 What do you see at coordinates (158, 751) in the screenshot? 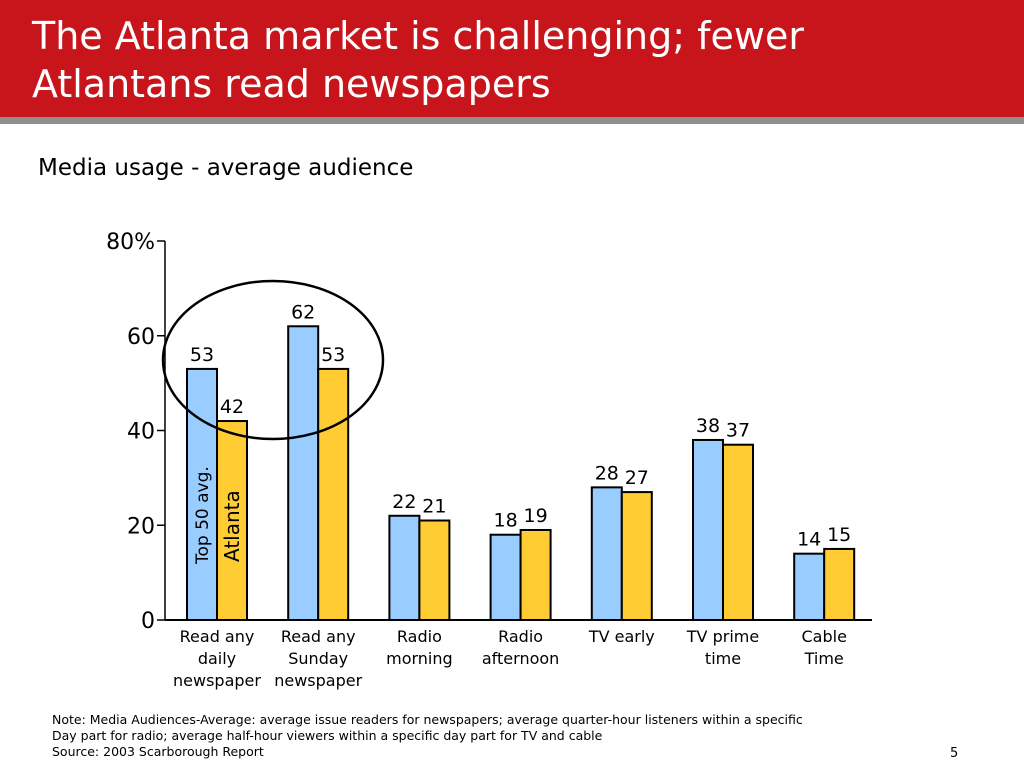
I see `source-line: Source: 2003 Scarborough Report` at bounding box center [158, 751].